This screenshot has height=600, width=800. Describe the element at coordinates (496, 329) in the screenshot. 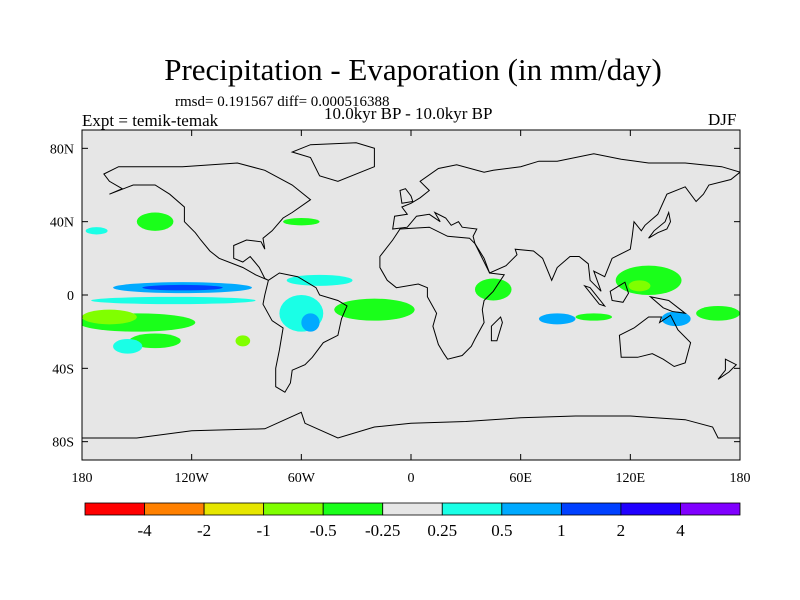

I see `coastline-madagascar` at that location.